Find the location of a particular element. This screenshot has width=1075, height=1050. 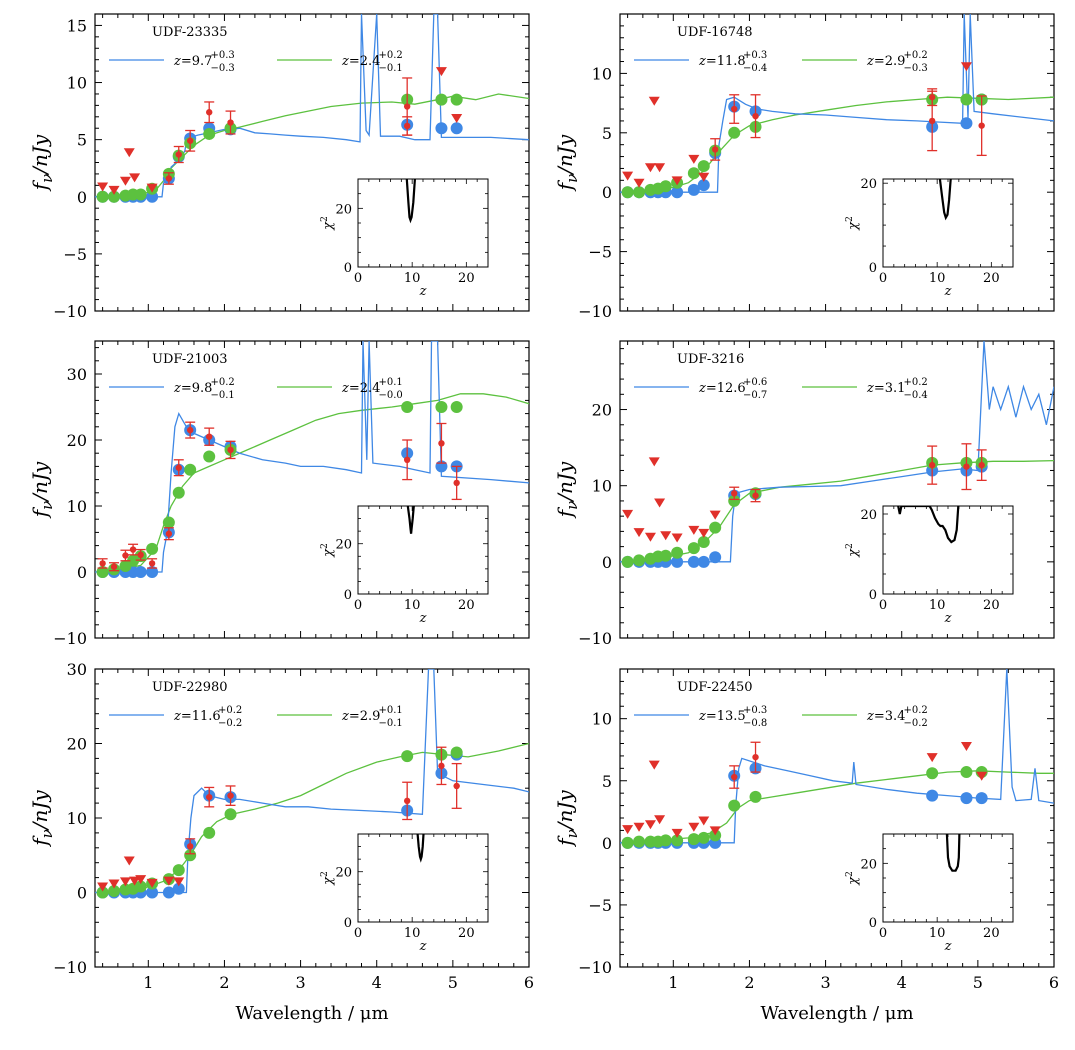

x-tick-label: 4 is located at coordinates (377, 982).